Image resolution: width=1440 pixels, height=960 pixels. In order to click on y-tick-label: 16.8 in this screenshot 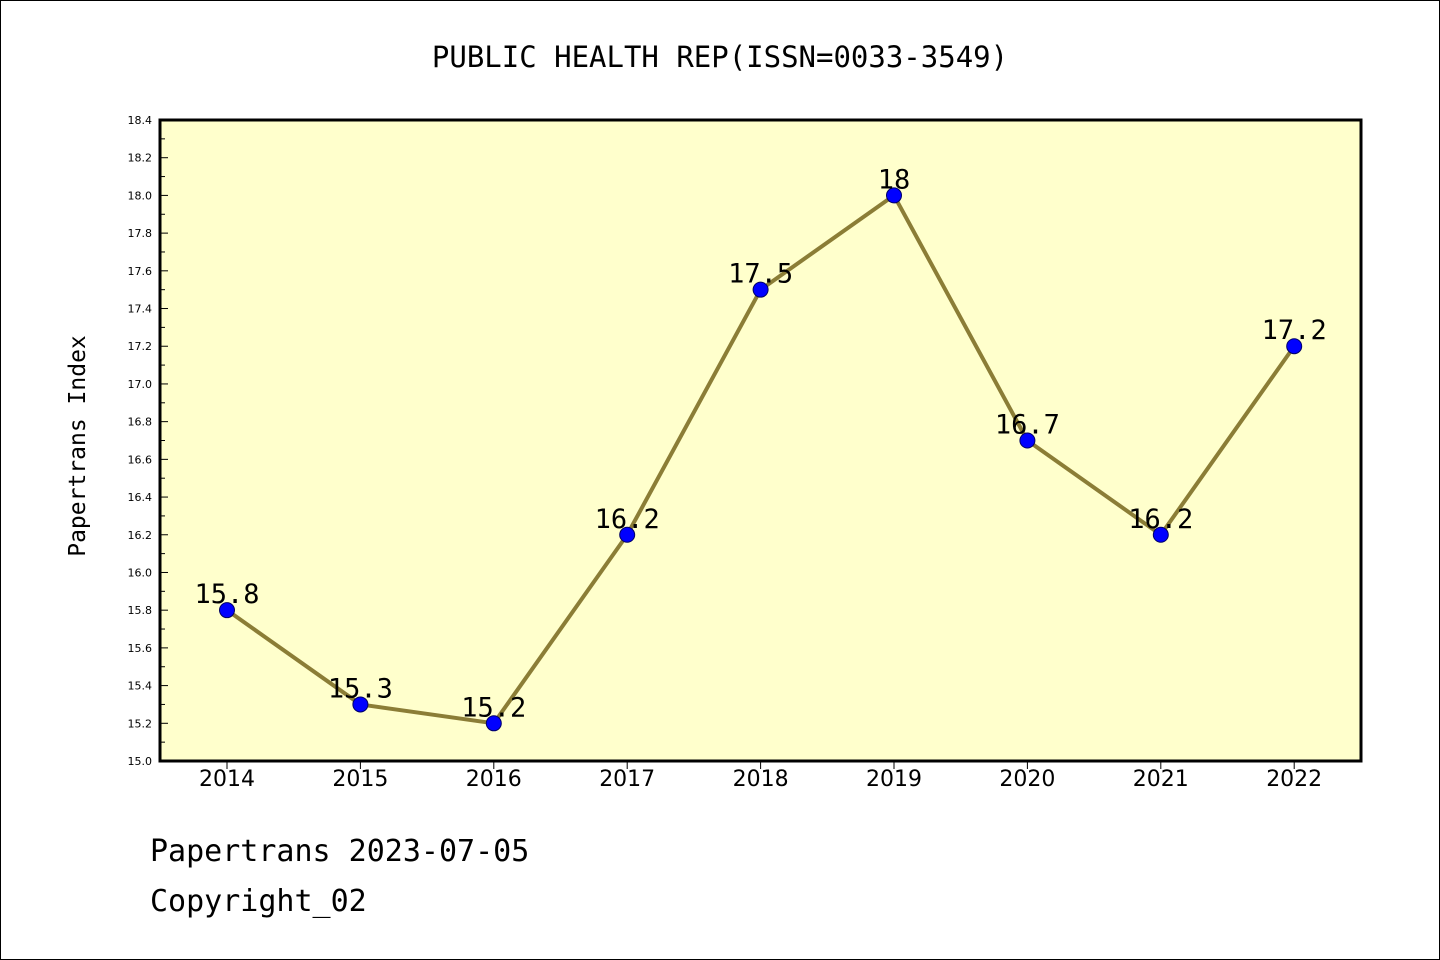, I will do `click(140, 422)`.